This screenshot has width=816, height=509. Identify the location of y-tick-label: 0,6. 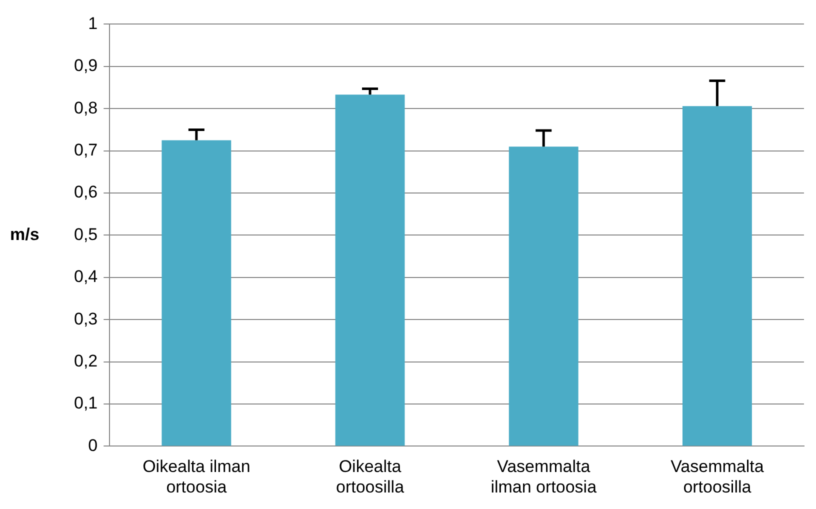
(86, 192).